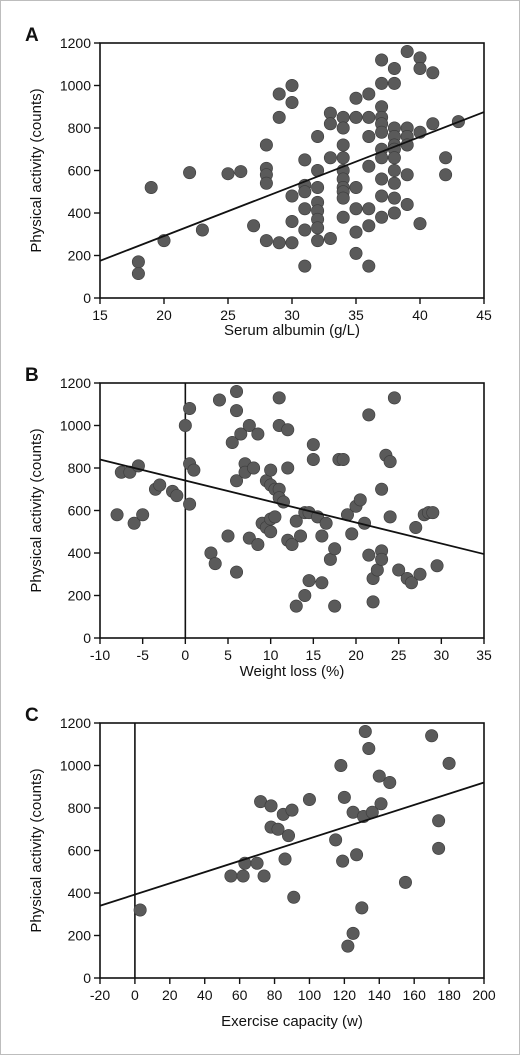 The height and width of the screenshot is (1056, 520). What do you see at coordinates (399, 655) in the screenshot?
I see `x-tick-label: 25` at bounding box center [399, 655].